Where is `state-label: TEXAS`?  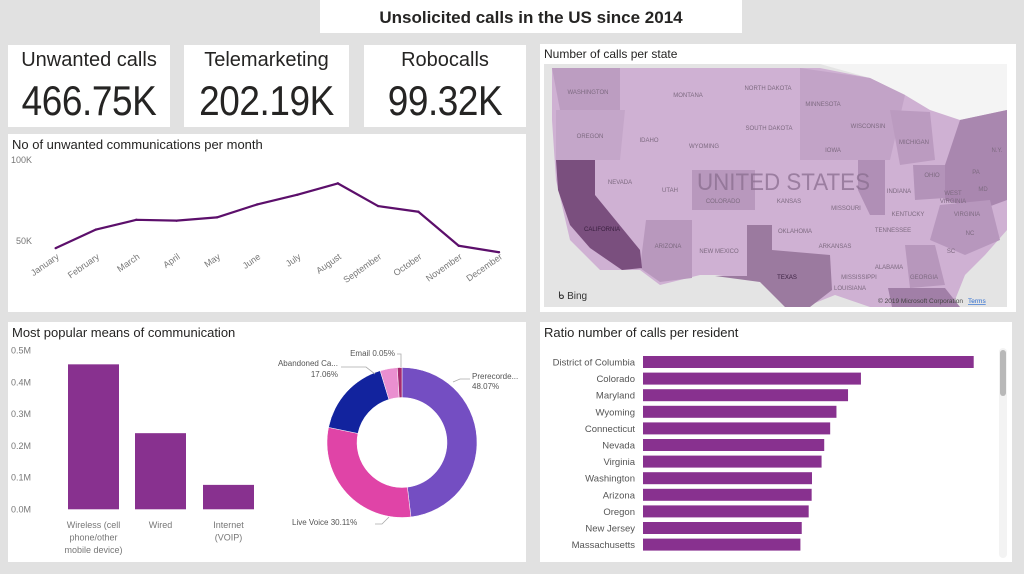 state-label: TEXAS is located at coordinates (787, 278).